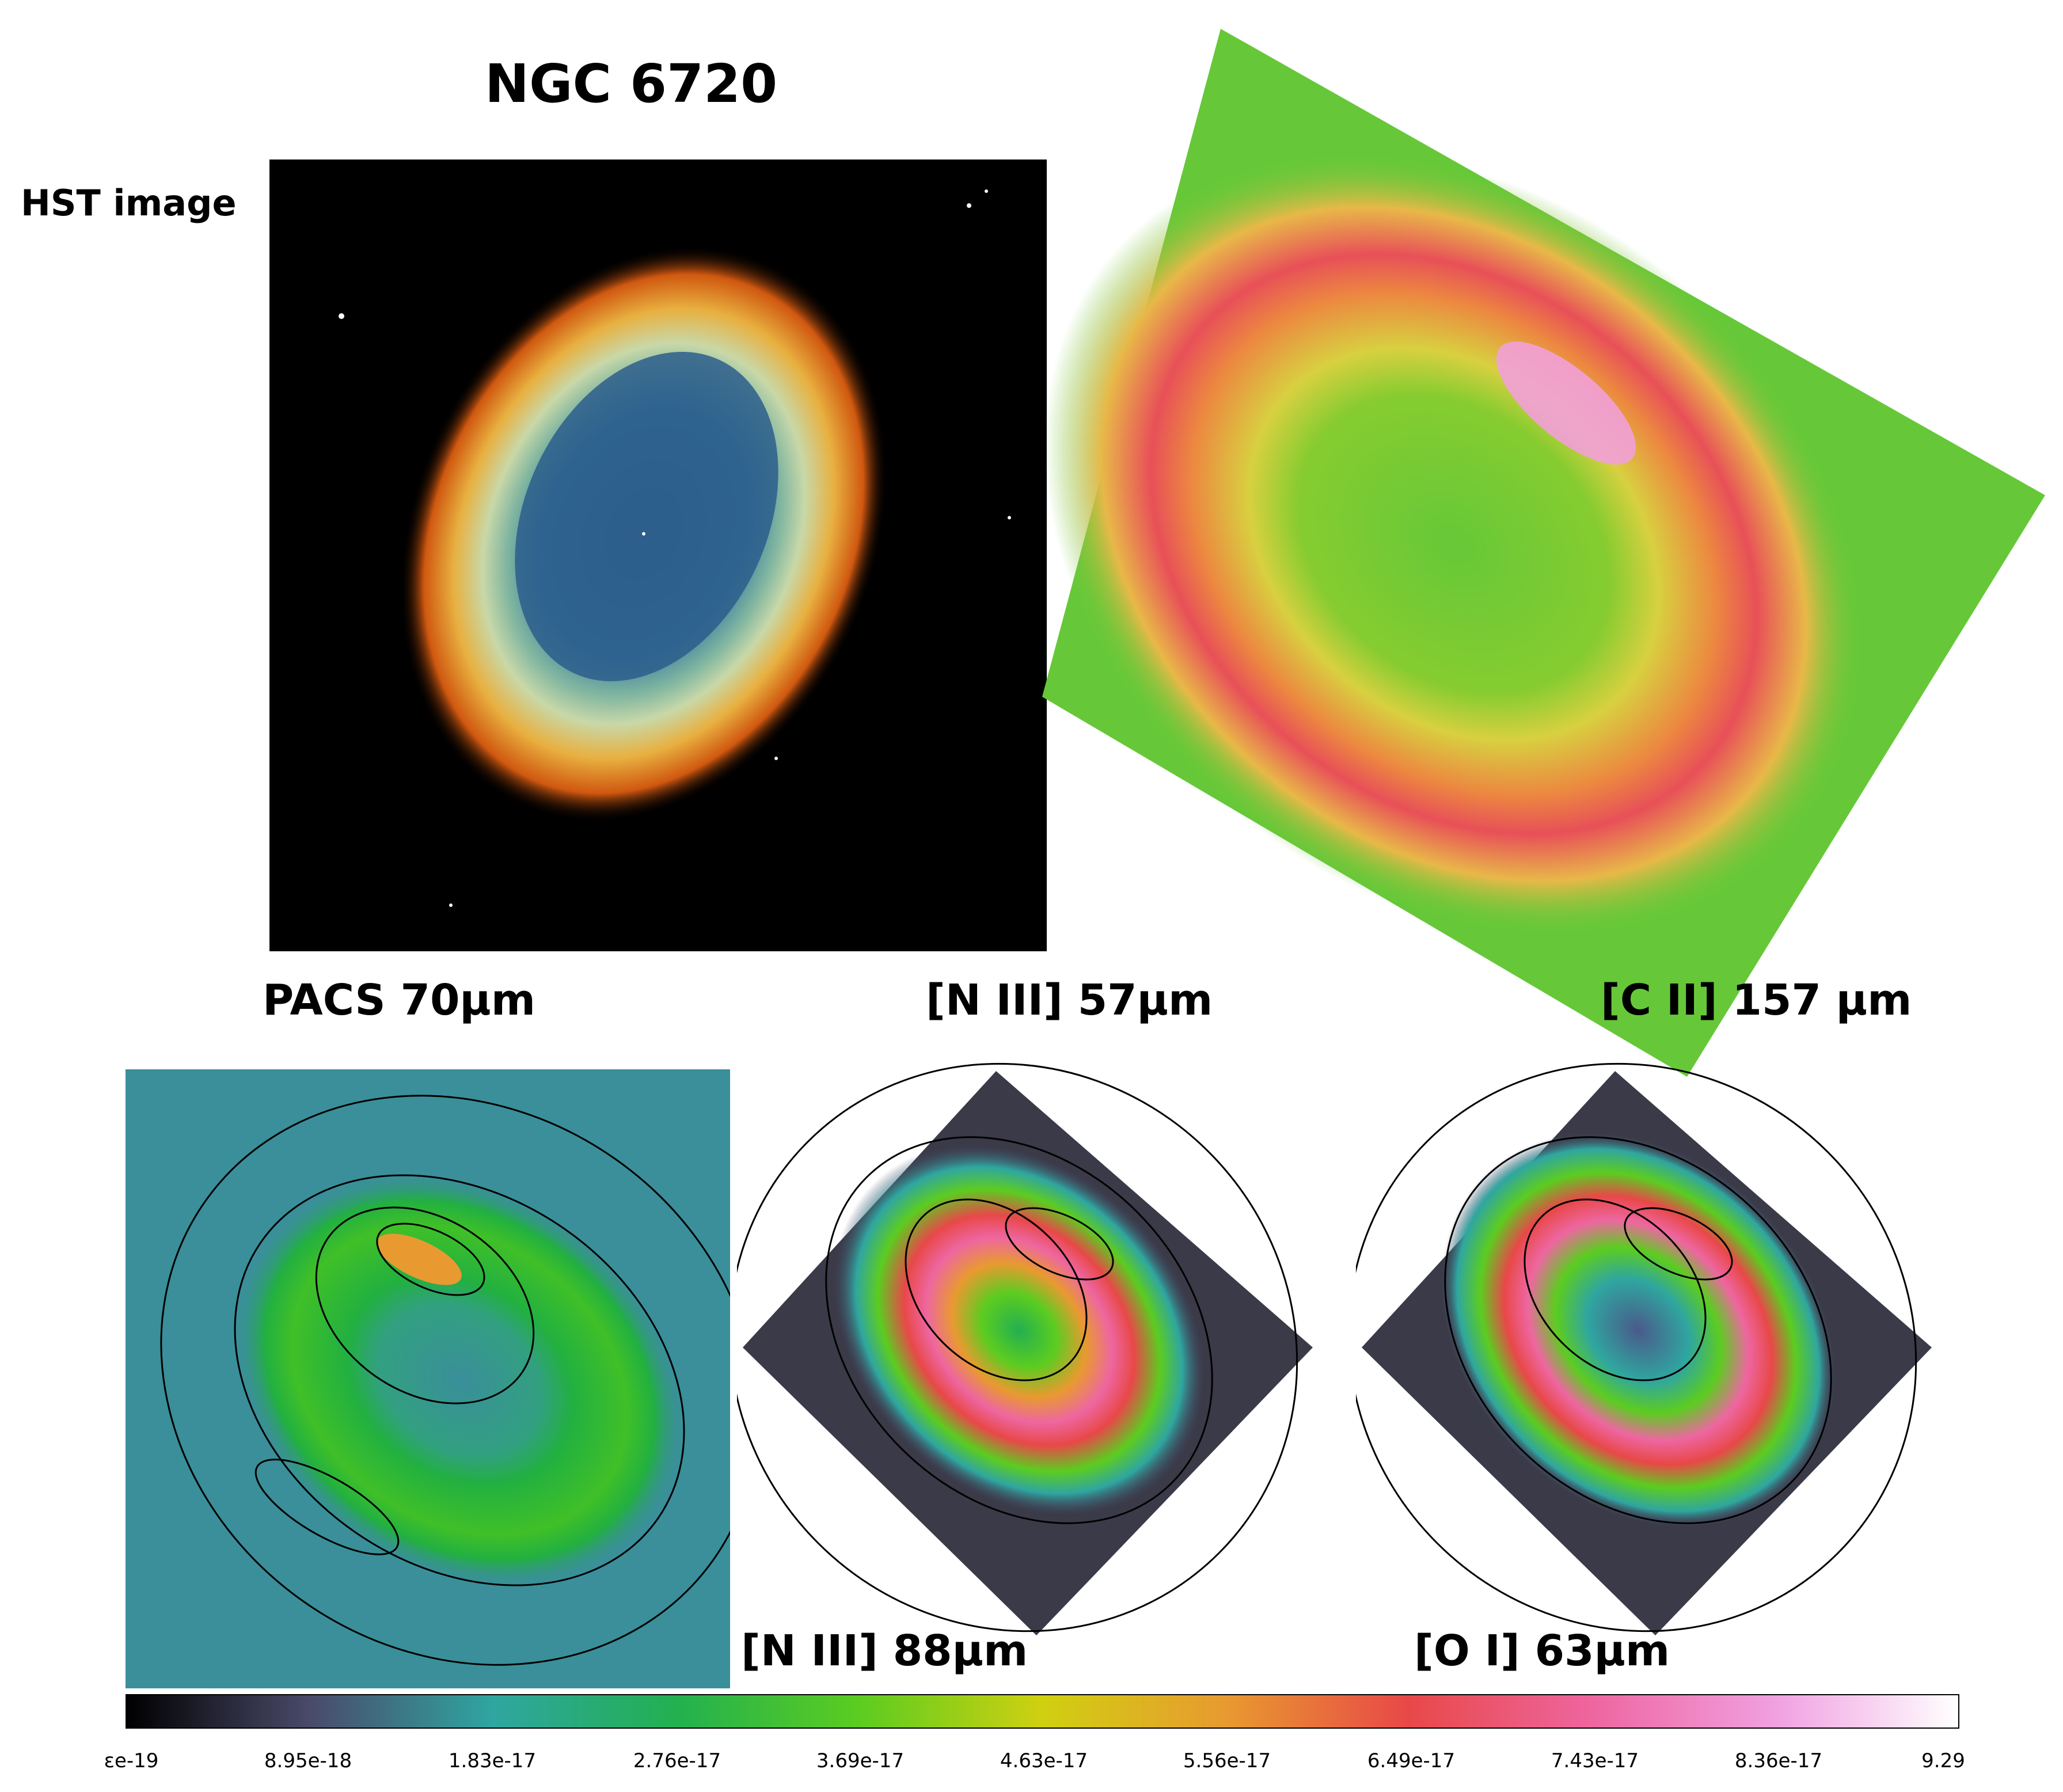 This screenshot has width=2063, height=1792. Describe the element at coordinates (1566, 403) in the screenshot. I see `cii-bright-clump` at that location.